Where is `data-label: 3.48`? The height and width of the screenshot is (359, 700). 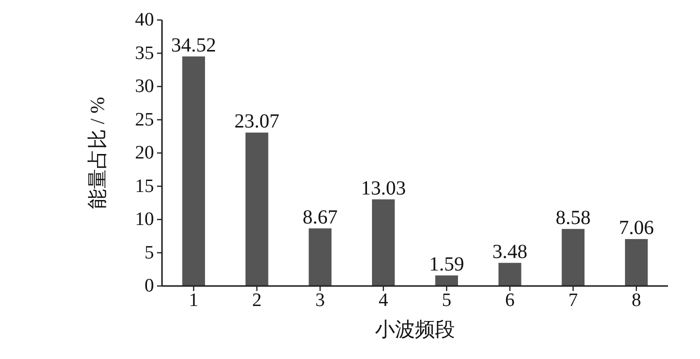
data-label: 3.48 is located at coordinates (510, 251).